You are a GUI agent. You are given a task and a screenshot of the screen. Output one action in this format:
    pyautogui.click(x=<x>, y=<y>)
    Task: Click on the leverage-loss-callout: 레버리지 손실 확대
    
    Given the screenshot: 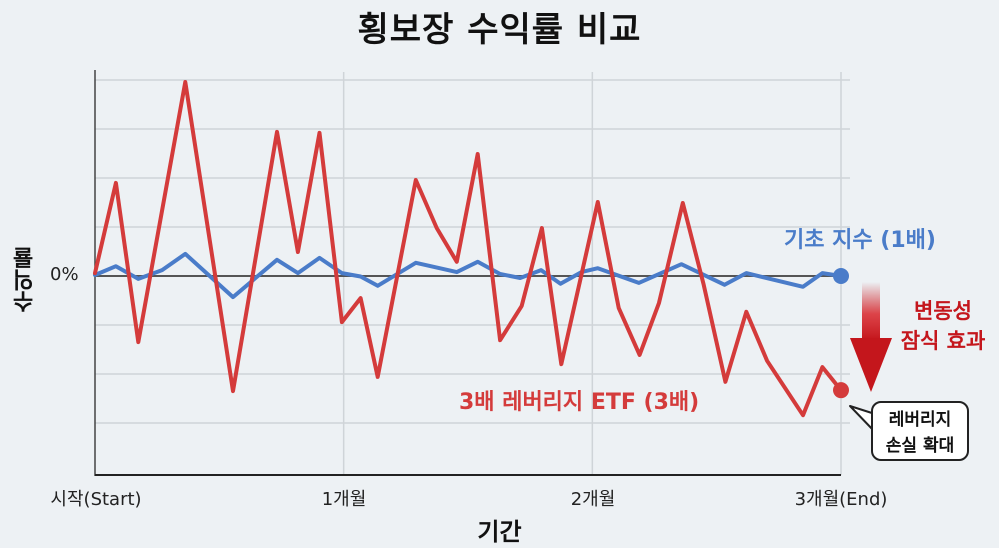 What is the action you would take?
    pyautogui.click(x=920, y=431)
    